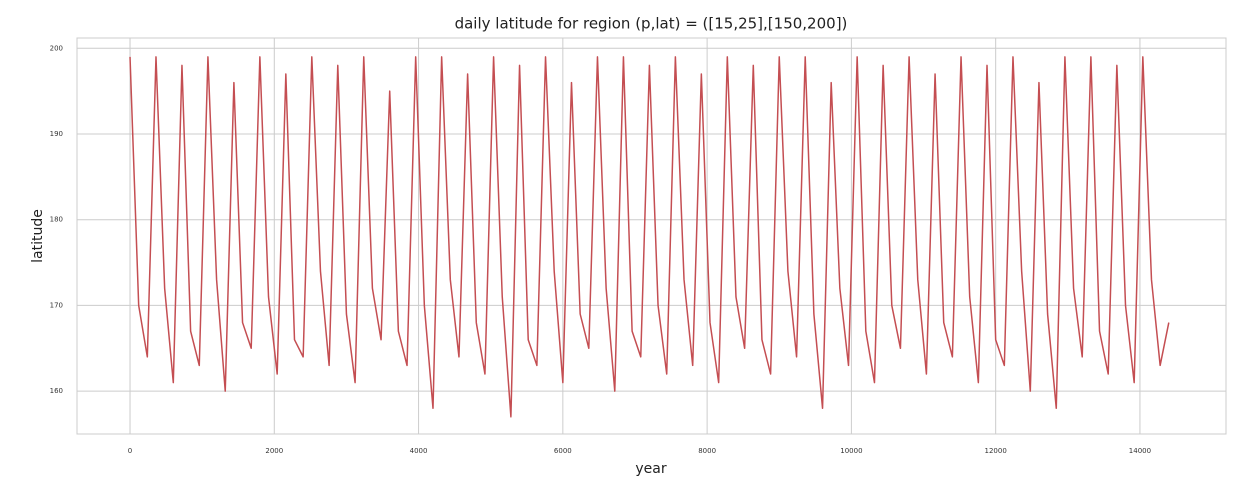 Image resolution: width=1250 pixels, height=500 pixels. What do you see at coordinates (56, 305) in the screenshot?
I see `y-tick-label: 170` at bounding box center [56, 305].